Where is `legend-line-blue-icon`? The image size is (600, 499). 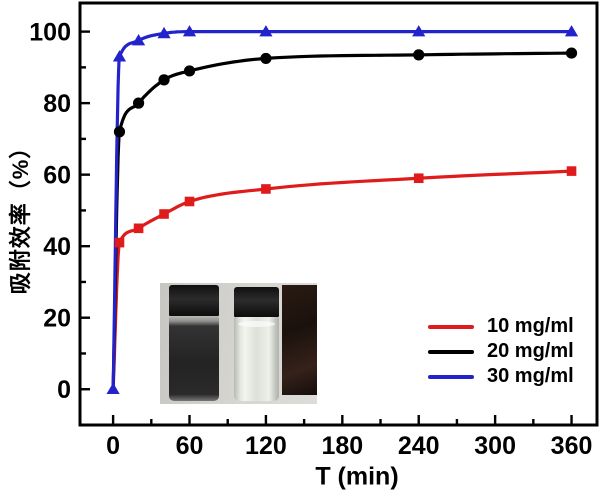
legend-line-blue-icon is located at coordinates (451, 376).